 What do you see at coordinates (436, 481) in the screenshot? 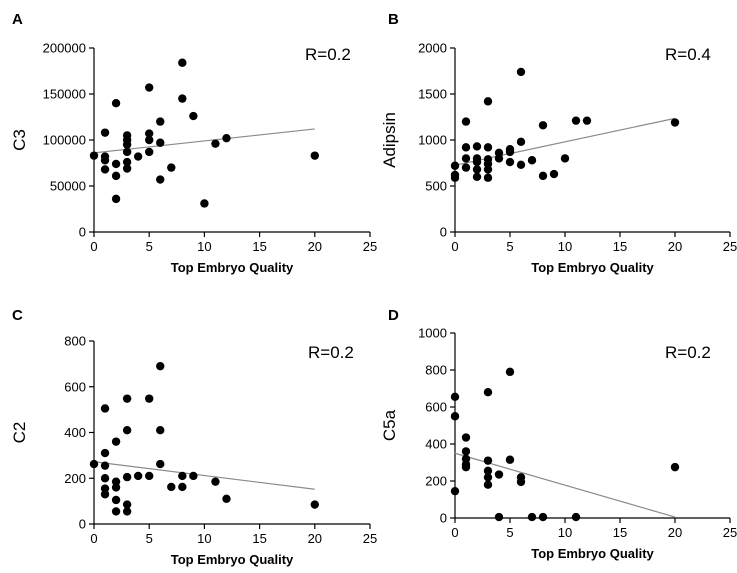
I see `y-tick-label: 200` at bounding box center [436, 481].